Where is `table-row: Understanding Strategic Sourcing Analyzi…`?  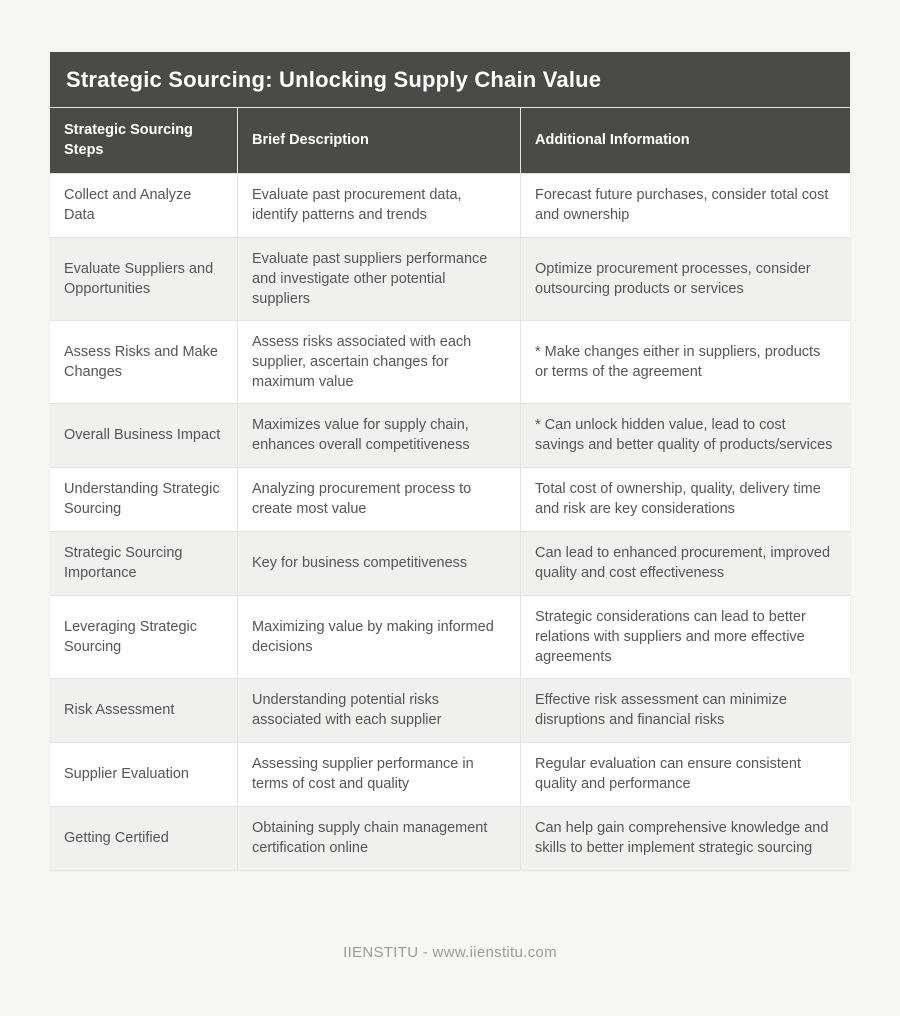
table-row: Understanding Strategic Sourcing Analyzi… is located at coordinates (450, 498).